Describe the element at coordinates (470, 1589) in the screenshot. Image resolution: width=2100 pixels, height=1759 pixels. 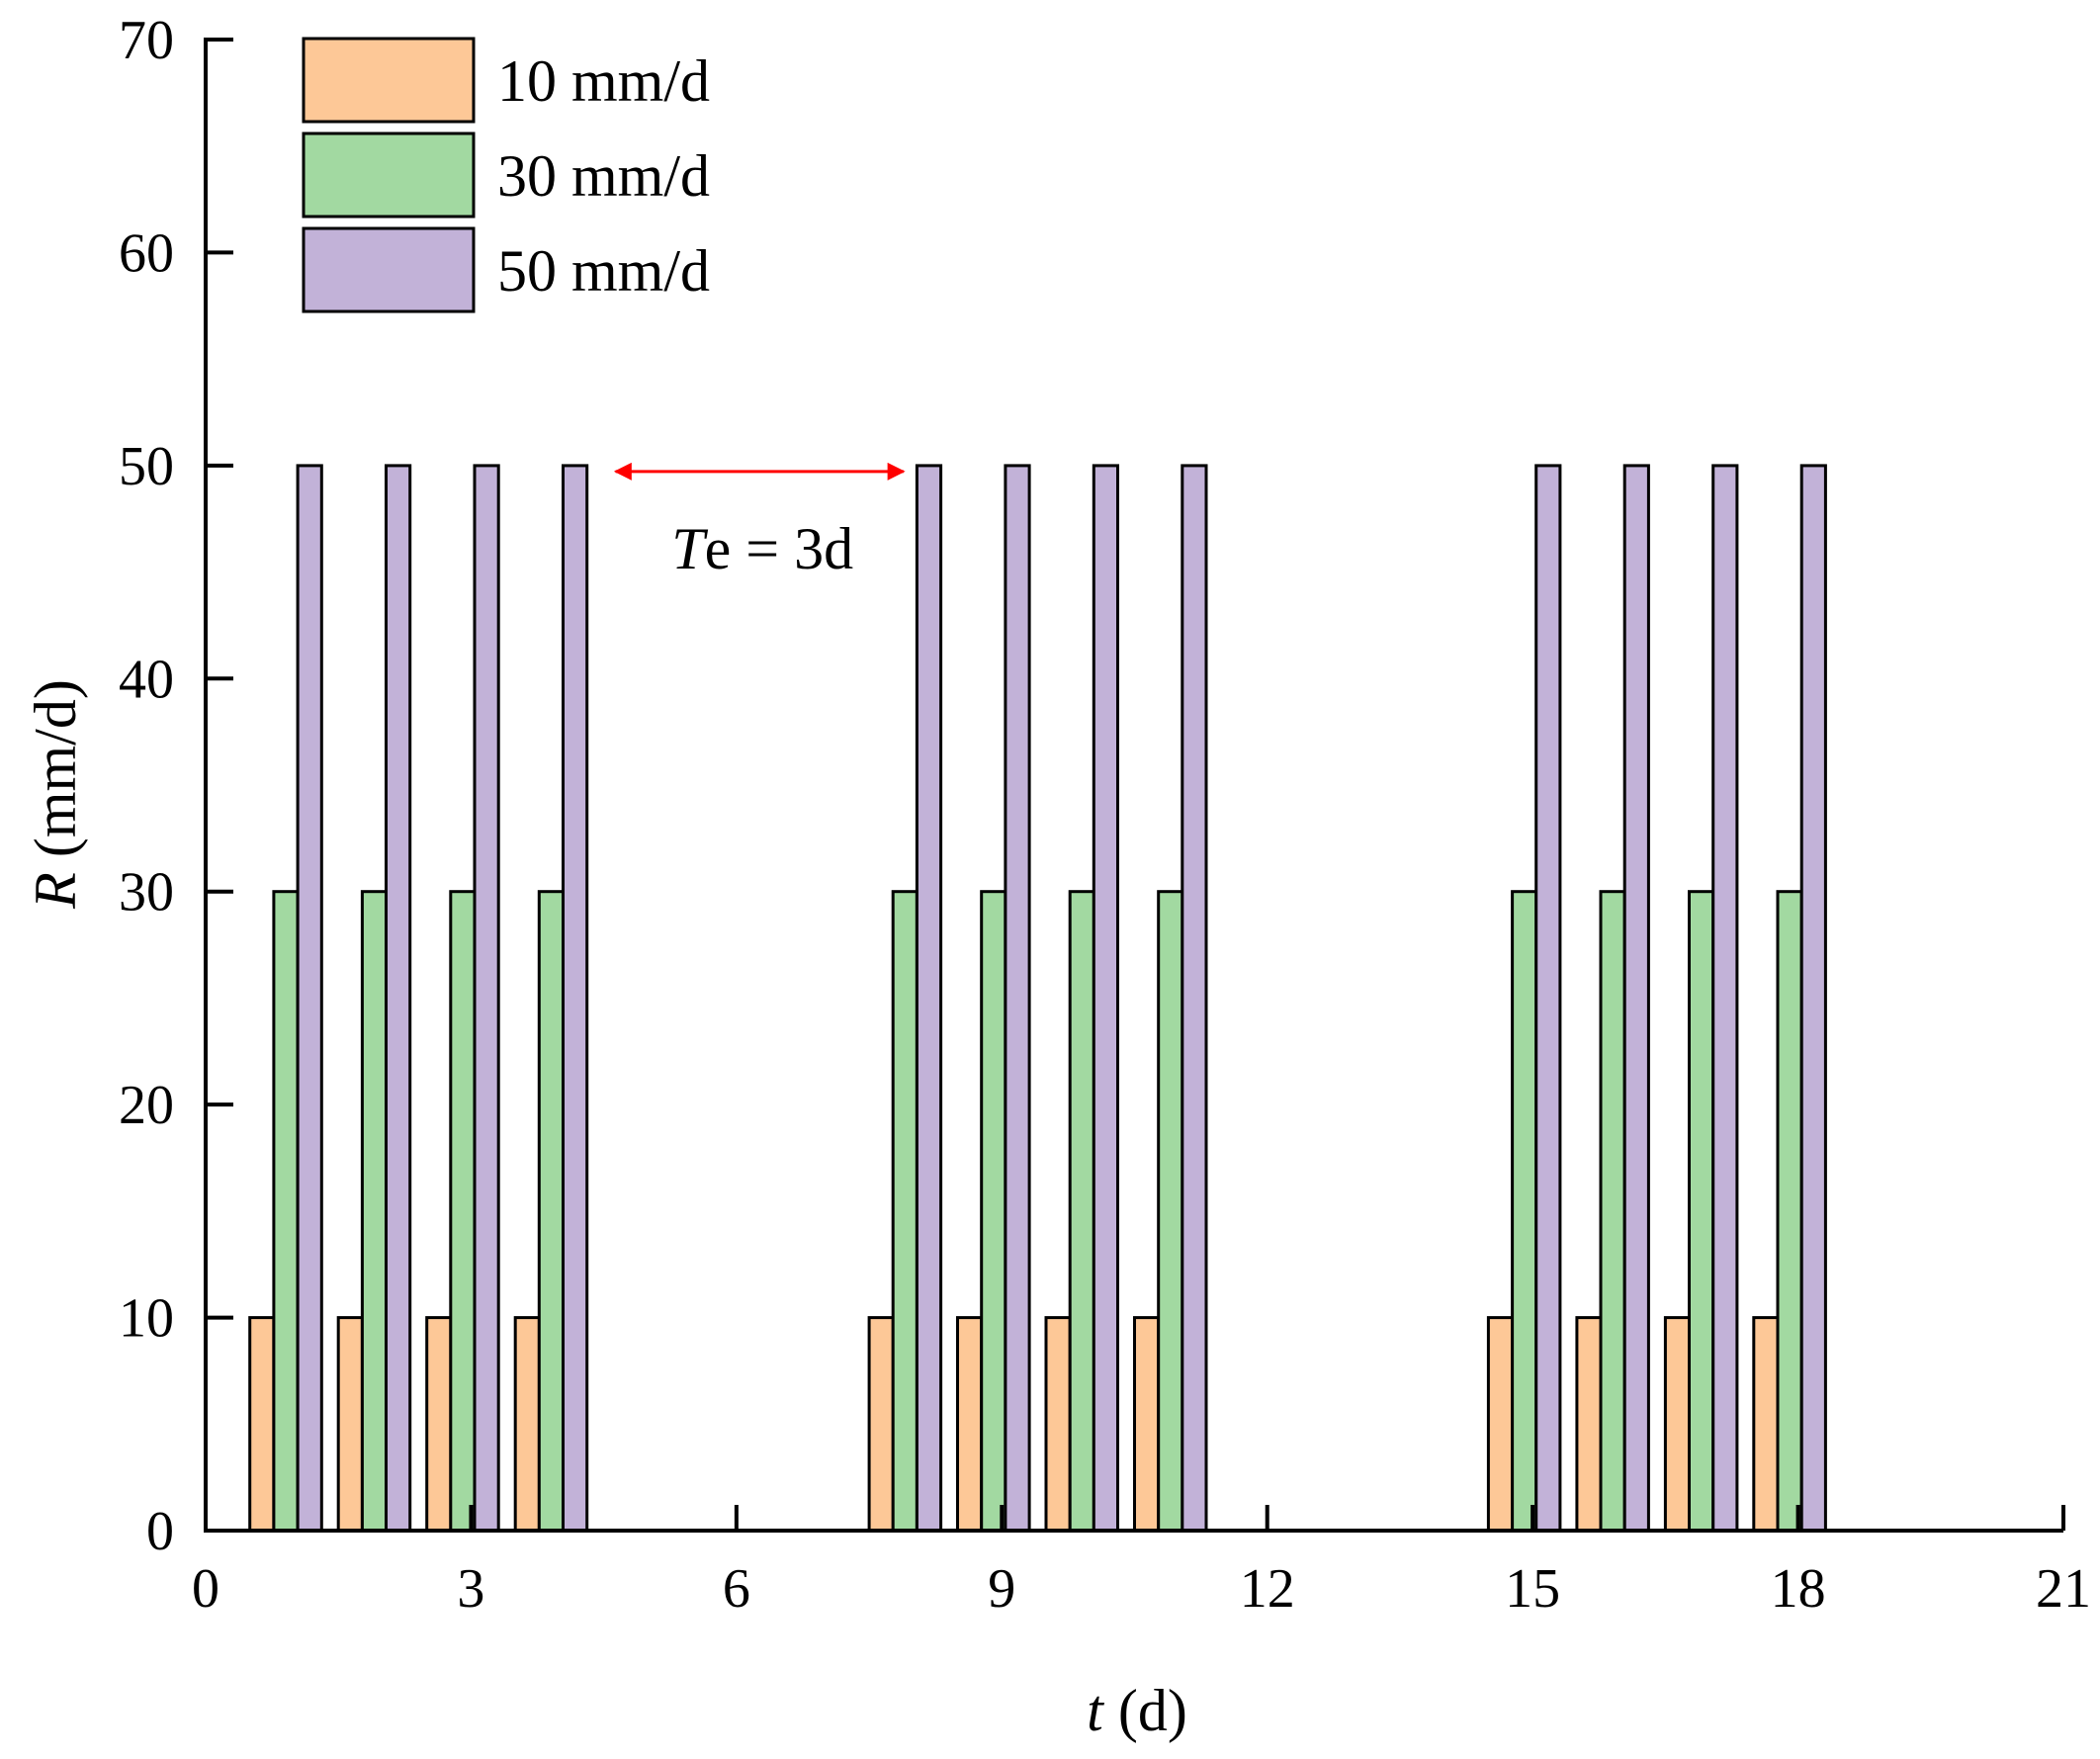
I see `x-tick-label-3: 3` at that location.